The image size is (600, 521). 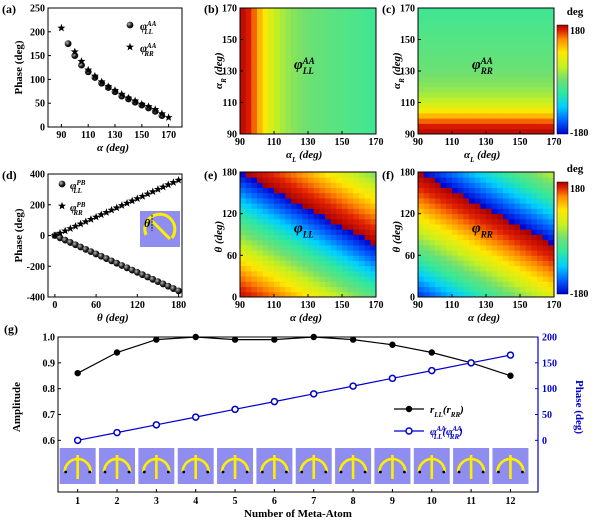 What do you see at coordinates (498, 472) in the screenshot?
I see `g-meta-atom-dot` at bounding box center [498, 472].